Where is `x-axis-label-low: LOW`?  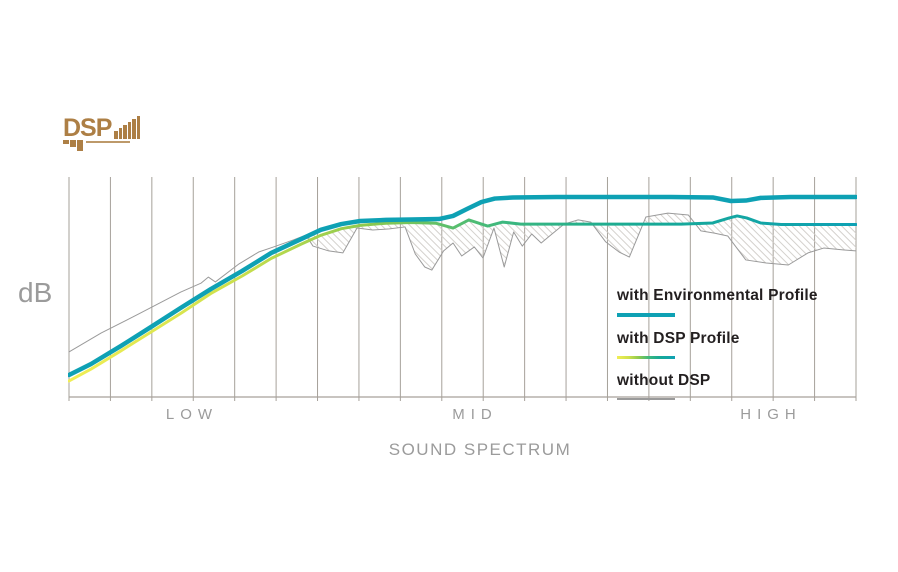
x-axis-label-low: LOW is located at coordinates (192, 414).